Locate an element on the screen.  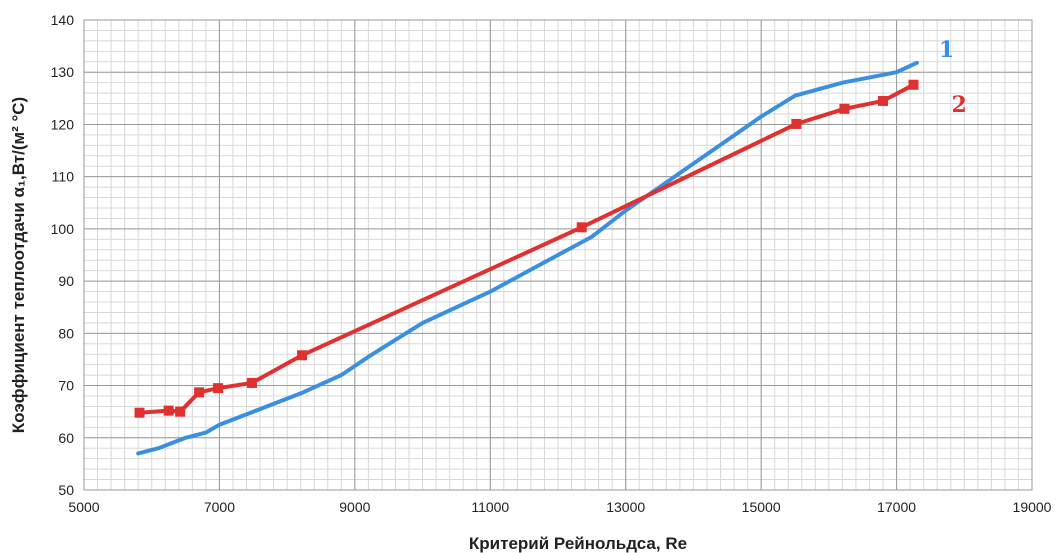
x-tick-label: 9000 is located at coordinates (354, 507).